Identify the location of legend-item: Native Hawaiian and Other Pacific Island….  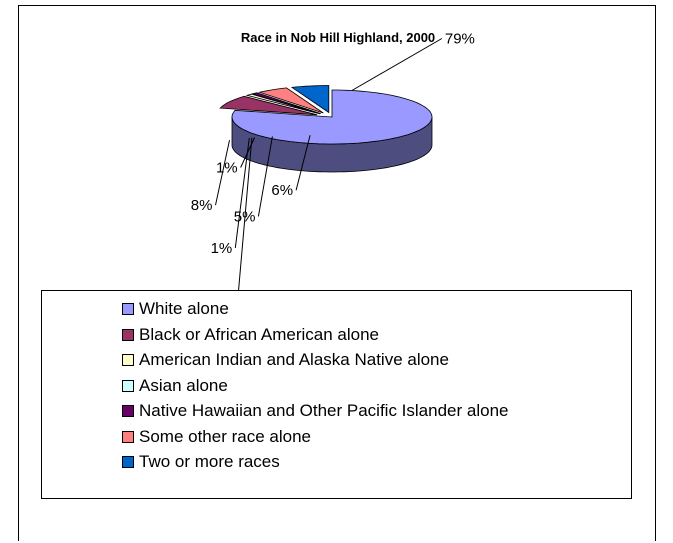
(315, 411).